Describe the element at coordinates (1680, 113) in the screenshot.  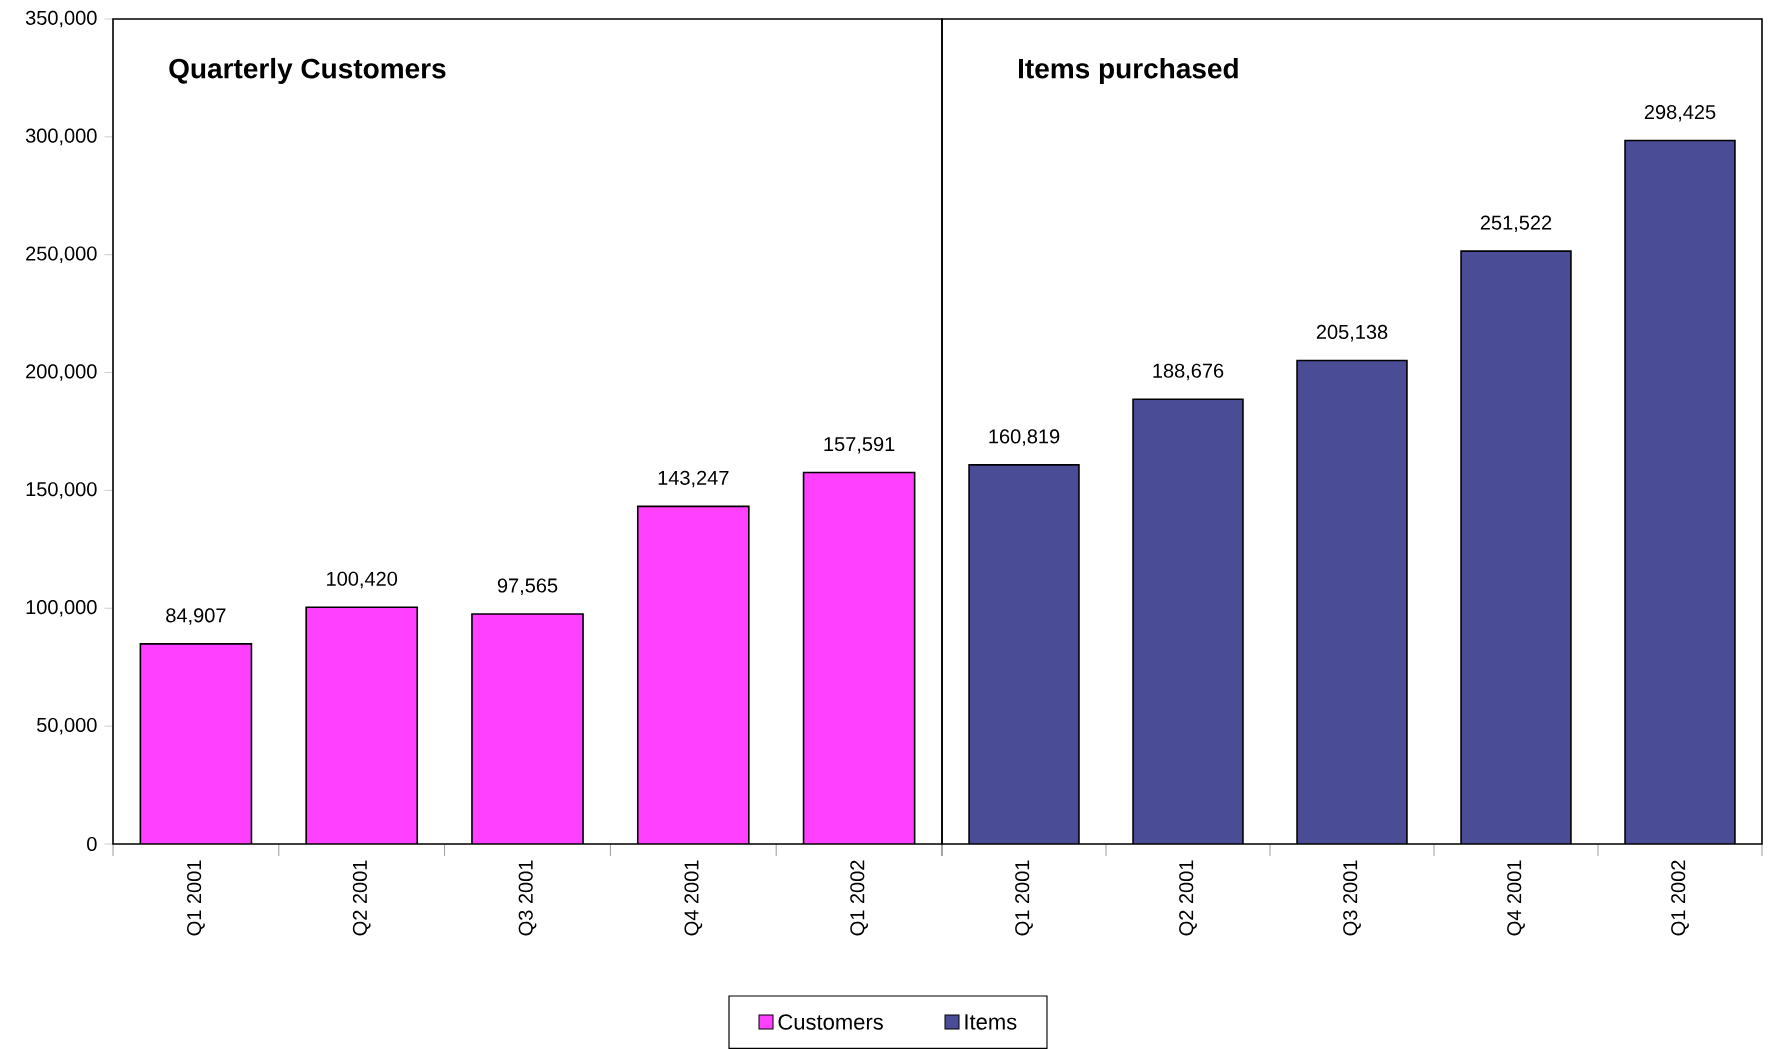
I see `data-label: 298,425` at that location.